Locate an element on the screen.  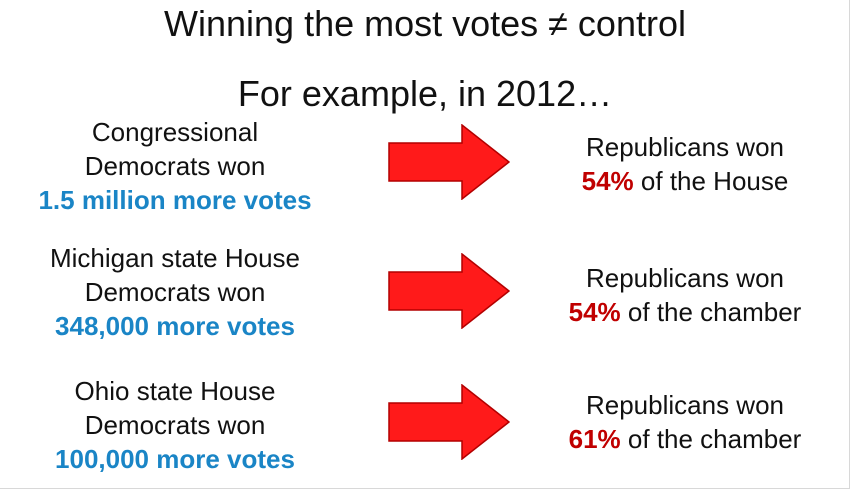
republican-share-line: 61% of the chamber is located at coordinates (685, 439).